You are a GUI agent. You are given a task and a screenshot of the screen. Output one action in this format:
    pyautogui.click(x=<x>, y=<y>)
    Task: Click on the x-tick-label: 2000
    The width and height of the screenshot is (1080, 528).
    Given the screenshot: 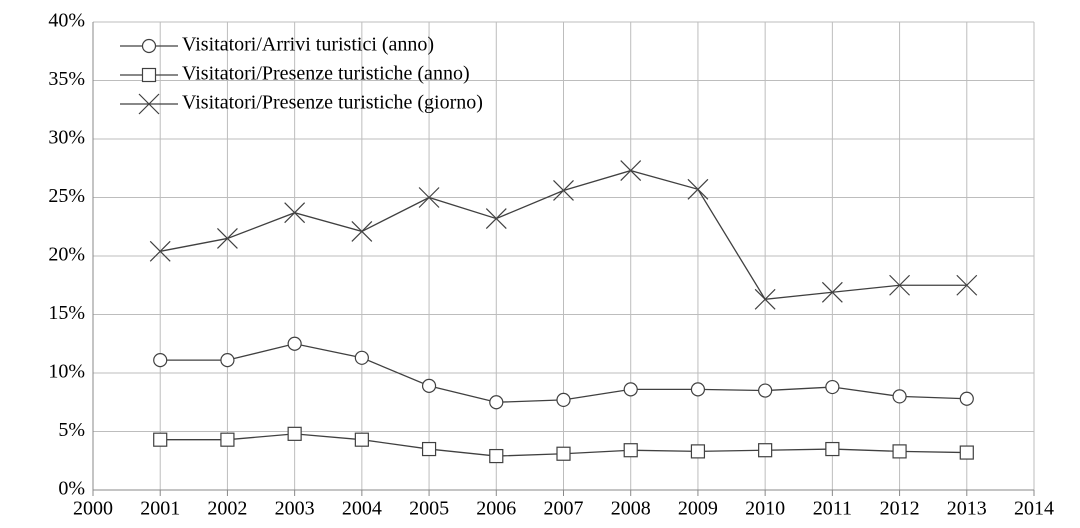 What is the action you would take?
    pyautogui.click(x=93, y=509)
    